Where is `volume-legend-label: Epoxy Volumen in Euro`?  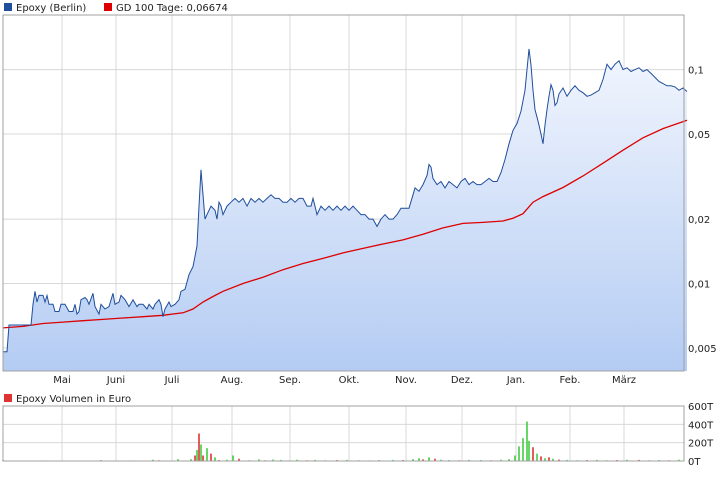 volume-legend-label: Epoxy Volumen in Euro is located at coordinates (73, 399).